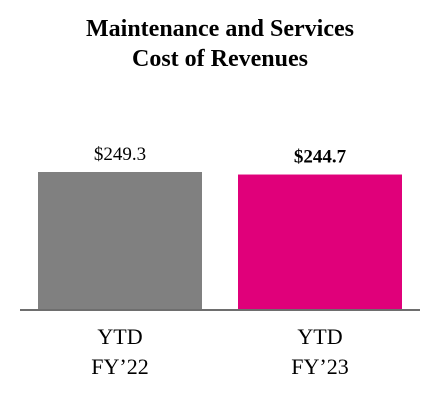 This screenshot has width=440, height=400. What do you see at coordinates (120, 154) in the screenshot?
I see `bar-1-value-label: $249.3` at bounding box center [120, 154].